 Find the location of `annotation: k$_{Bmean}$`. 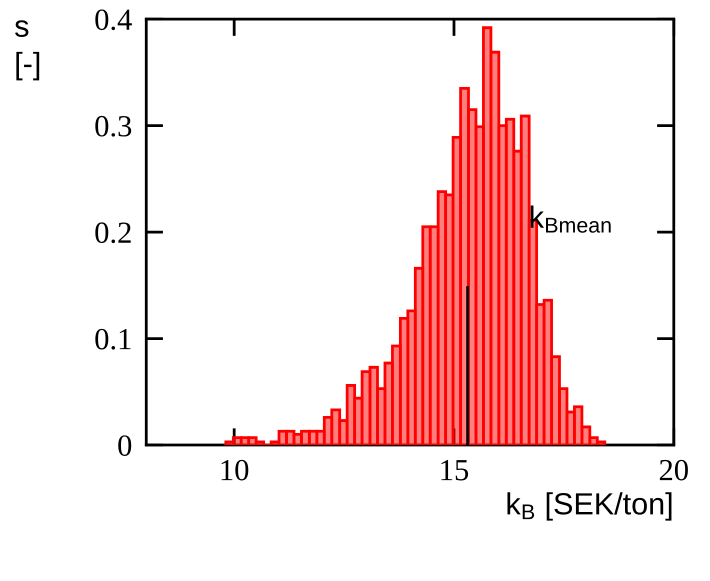

annotation: k$_{Bmean}$ is located at coordinates (570, 219).